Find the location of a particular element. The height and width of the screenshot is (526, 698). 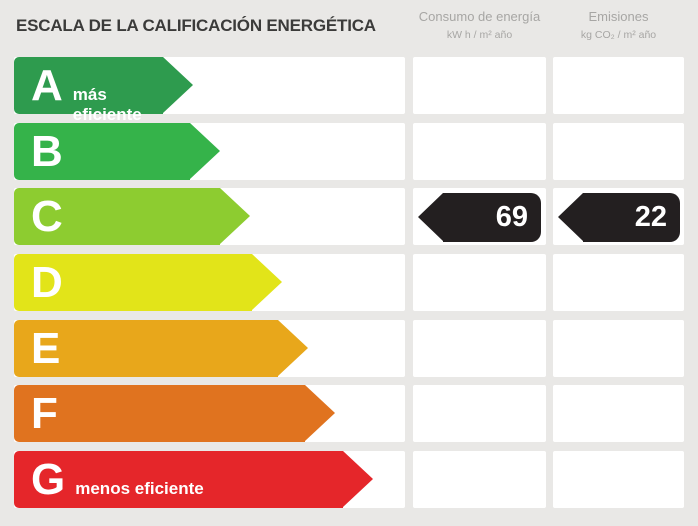

emissions-header-label: Emisiones is located at coordinates (618, 16).